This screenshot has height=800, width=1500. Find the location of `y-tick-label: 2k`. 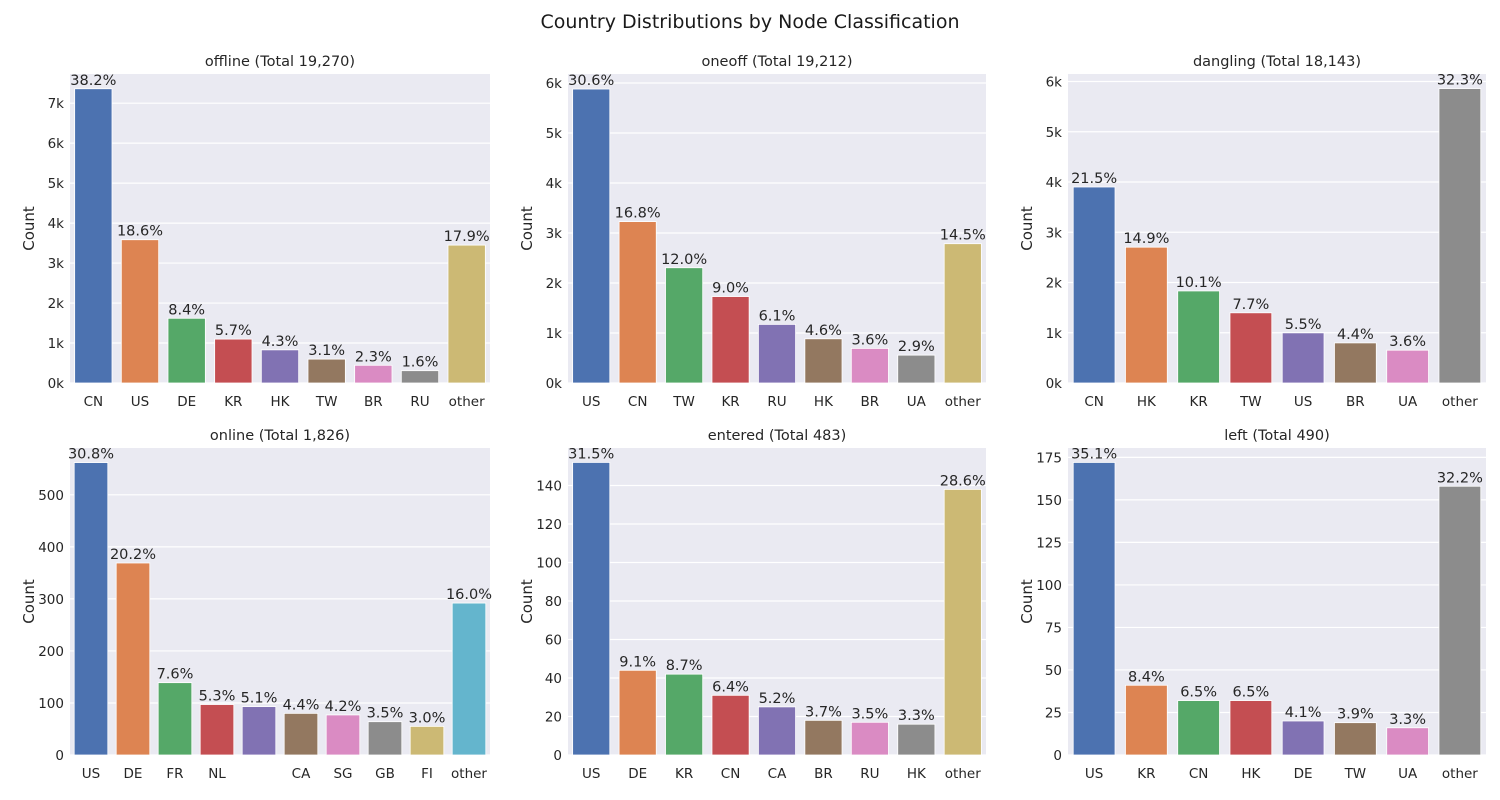

y-tick-label: 2k is located at coordinates (554, 284).